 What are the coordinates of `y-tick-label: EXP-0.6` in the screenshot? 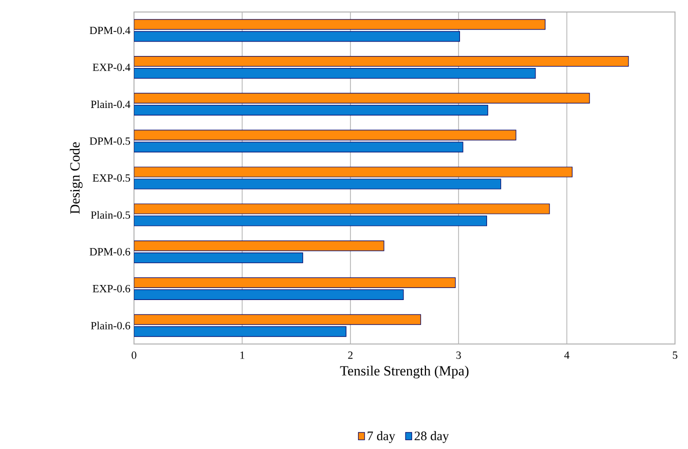 It's located at (111, 288).